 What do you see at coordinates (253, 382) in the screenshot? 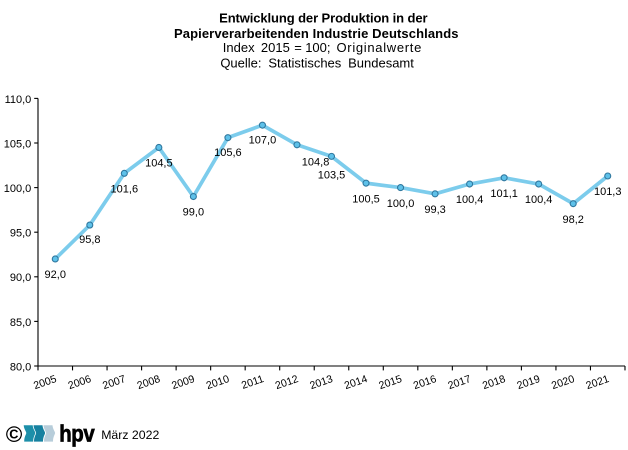
I see `svg-text: 2011` at bounding box center [253, 382].